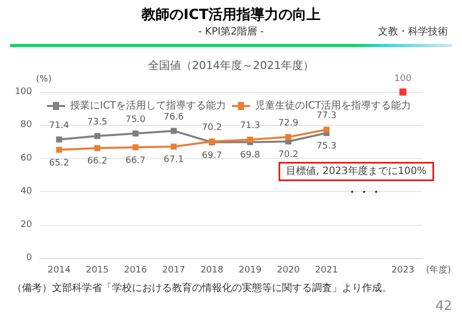  I want to click on data-label: 71.3, so click(250, 126).